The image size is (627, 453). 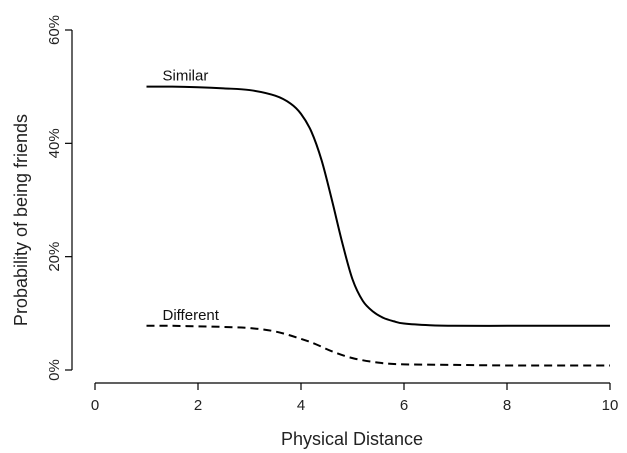 I want to click on x-tick-label: 8, so click(x=507, y=405).